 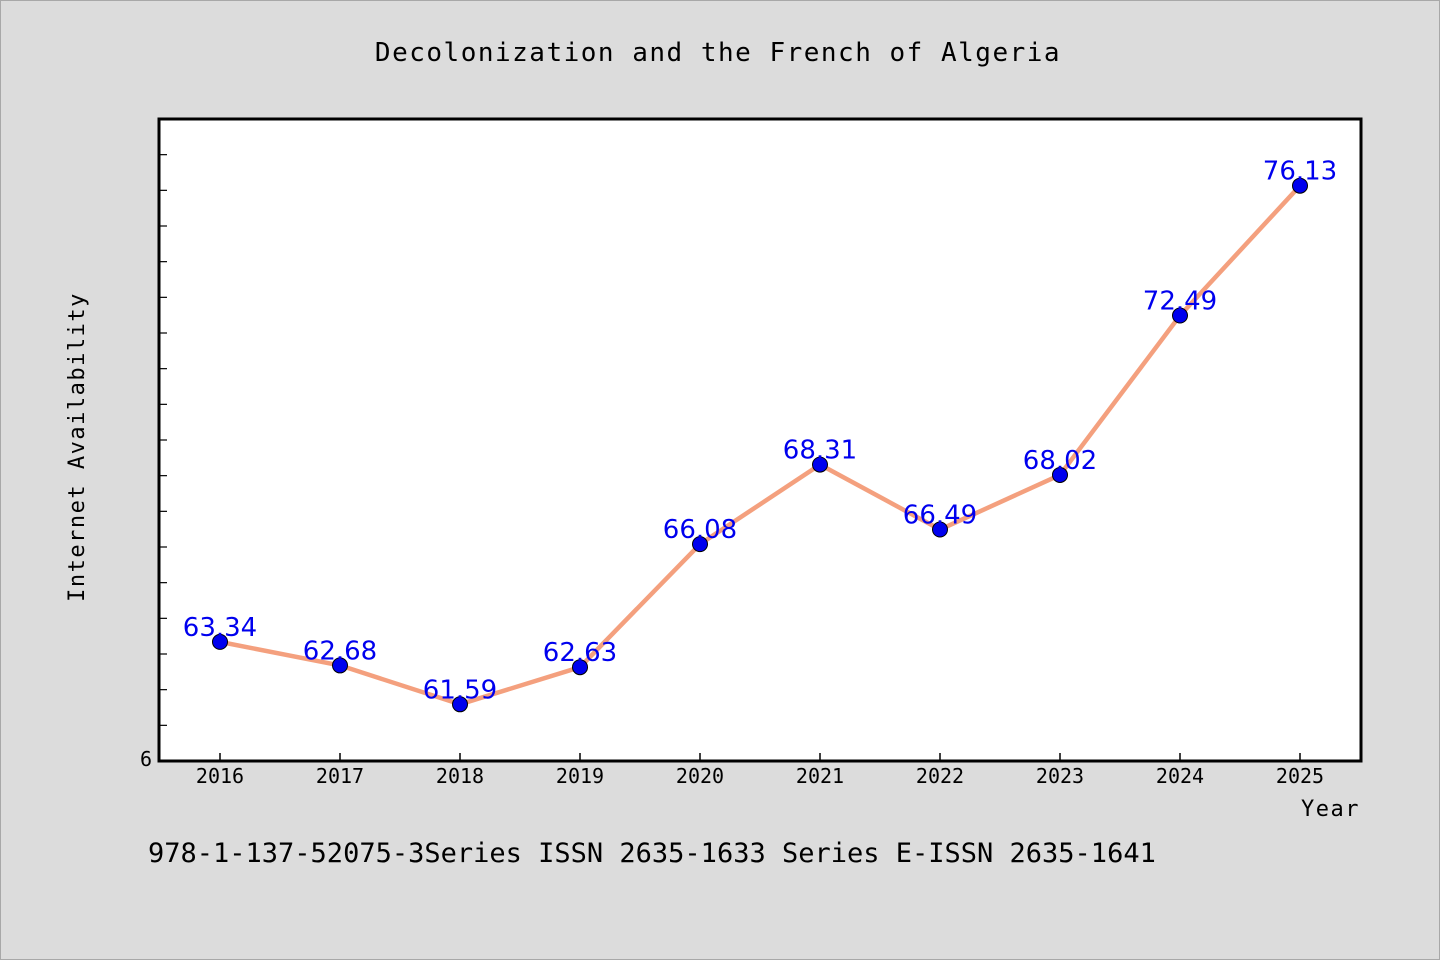 I want to click on data-label: 68.31, so click(x=820, y=451).